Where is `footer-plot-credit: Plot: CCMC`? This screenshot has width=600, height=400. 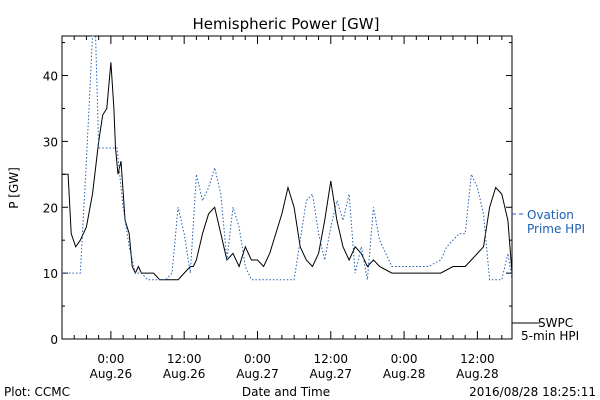 footer-plot-credit: Plot: CCMC is located at coordinates (37, 392).